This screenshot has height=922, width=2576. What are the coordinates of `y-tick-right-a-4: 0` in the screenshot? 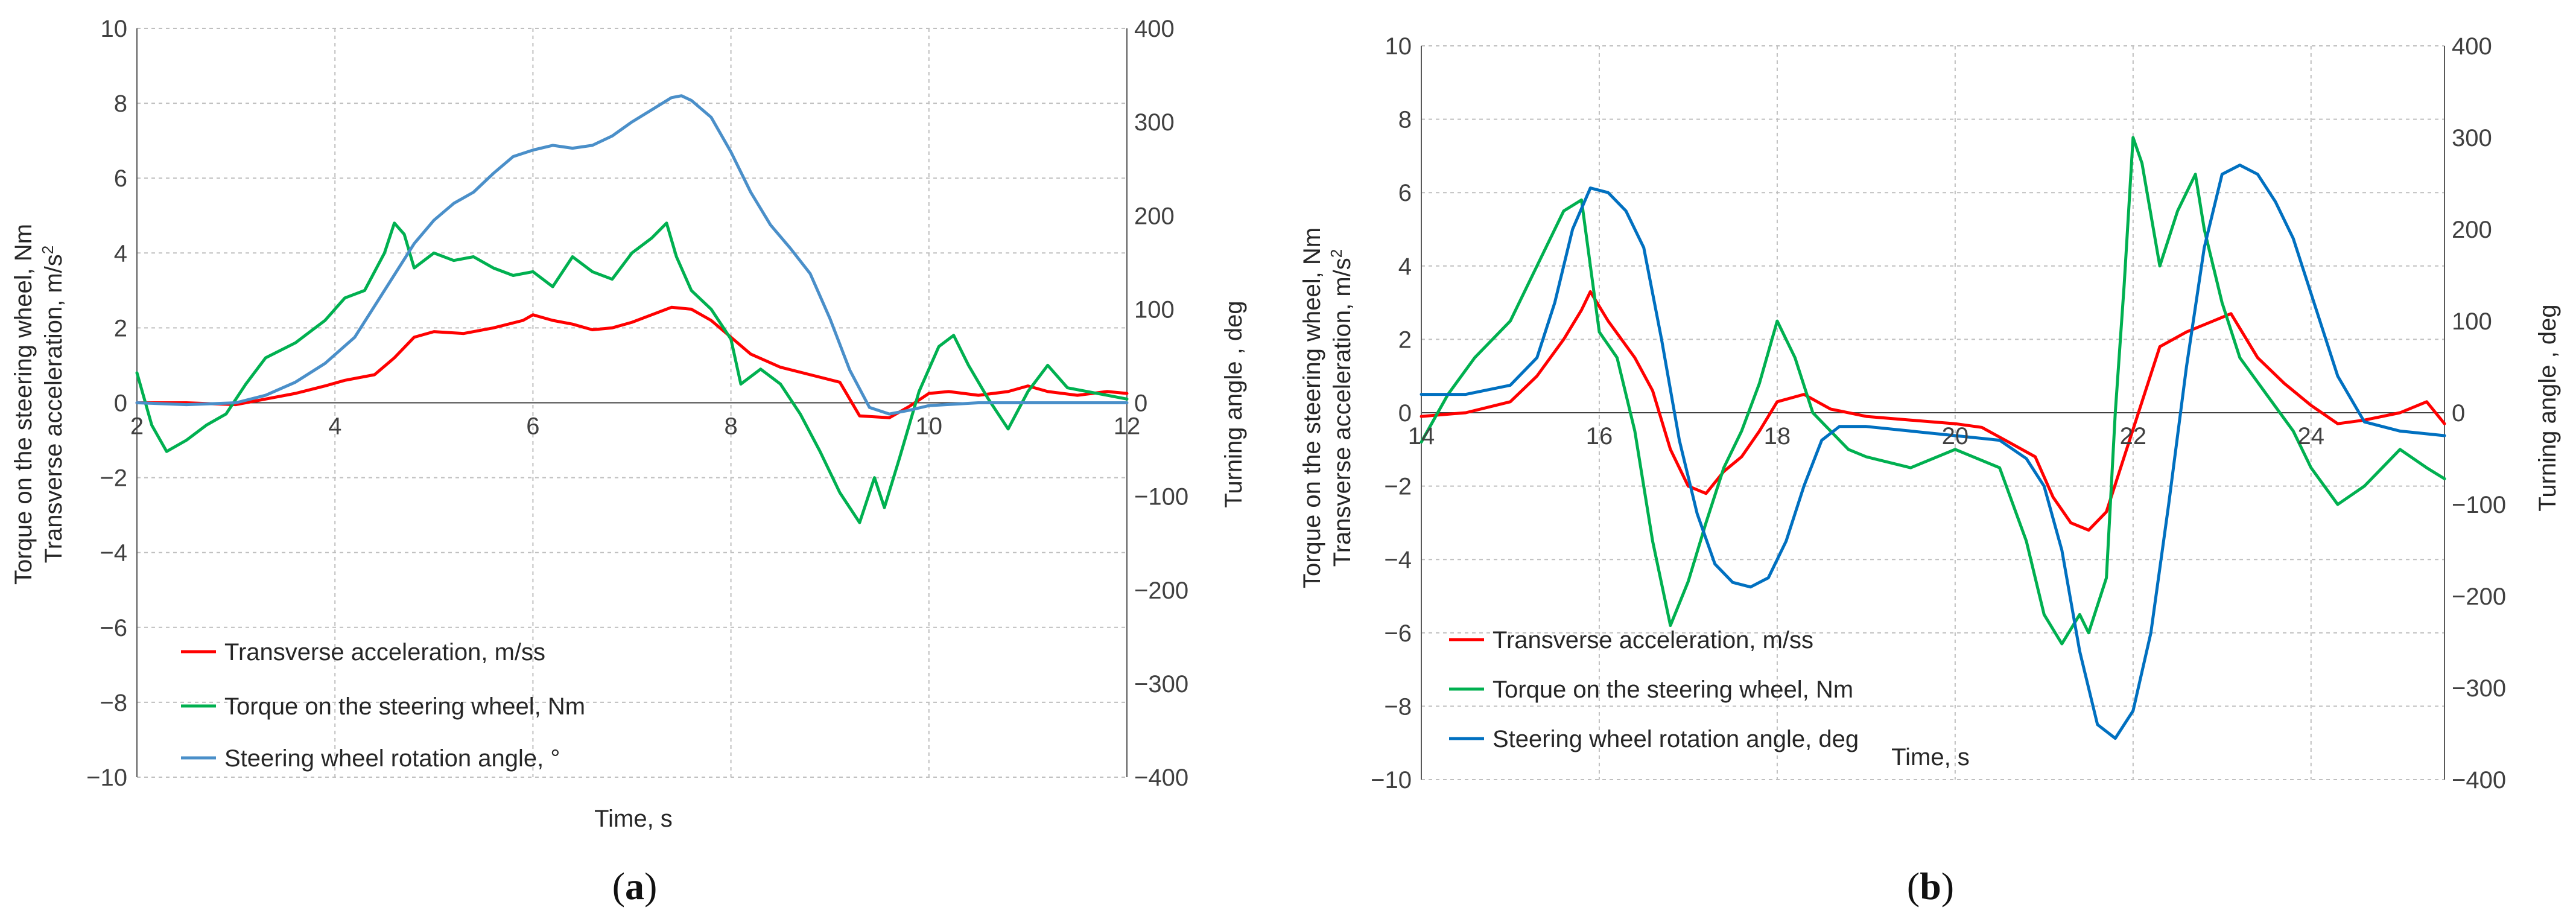 It's located at (1140, 403).